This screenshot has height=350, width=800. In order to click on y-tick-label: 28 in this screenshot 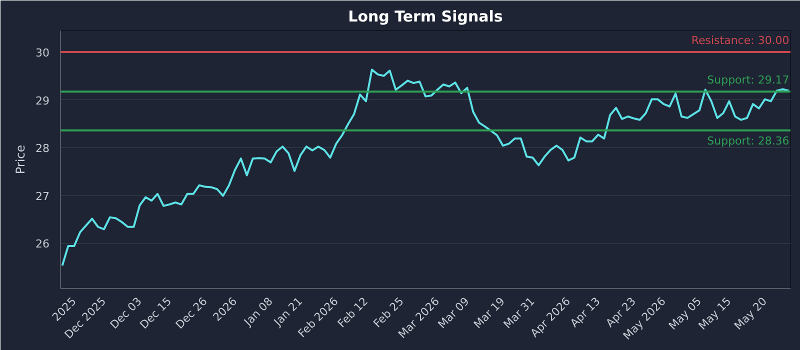, I will do `click(43, 149)`.